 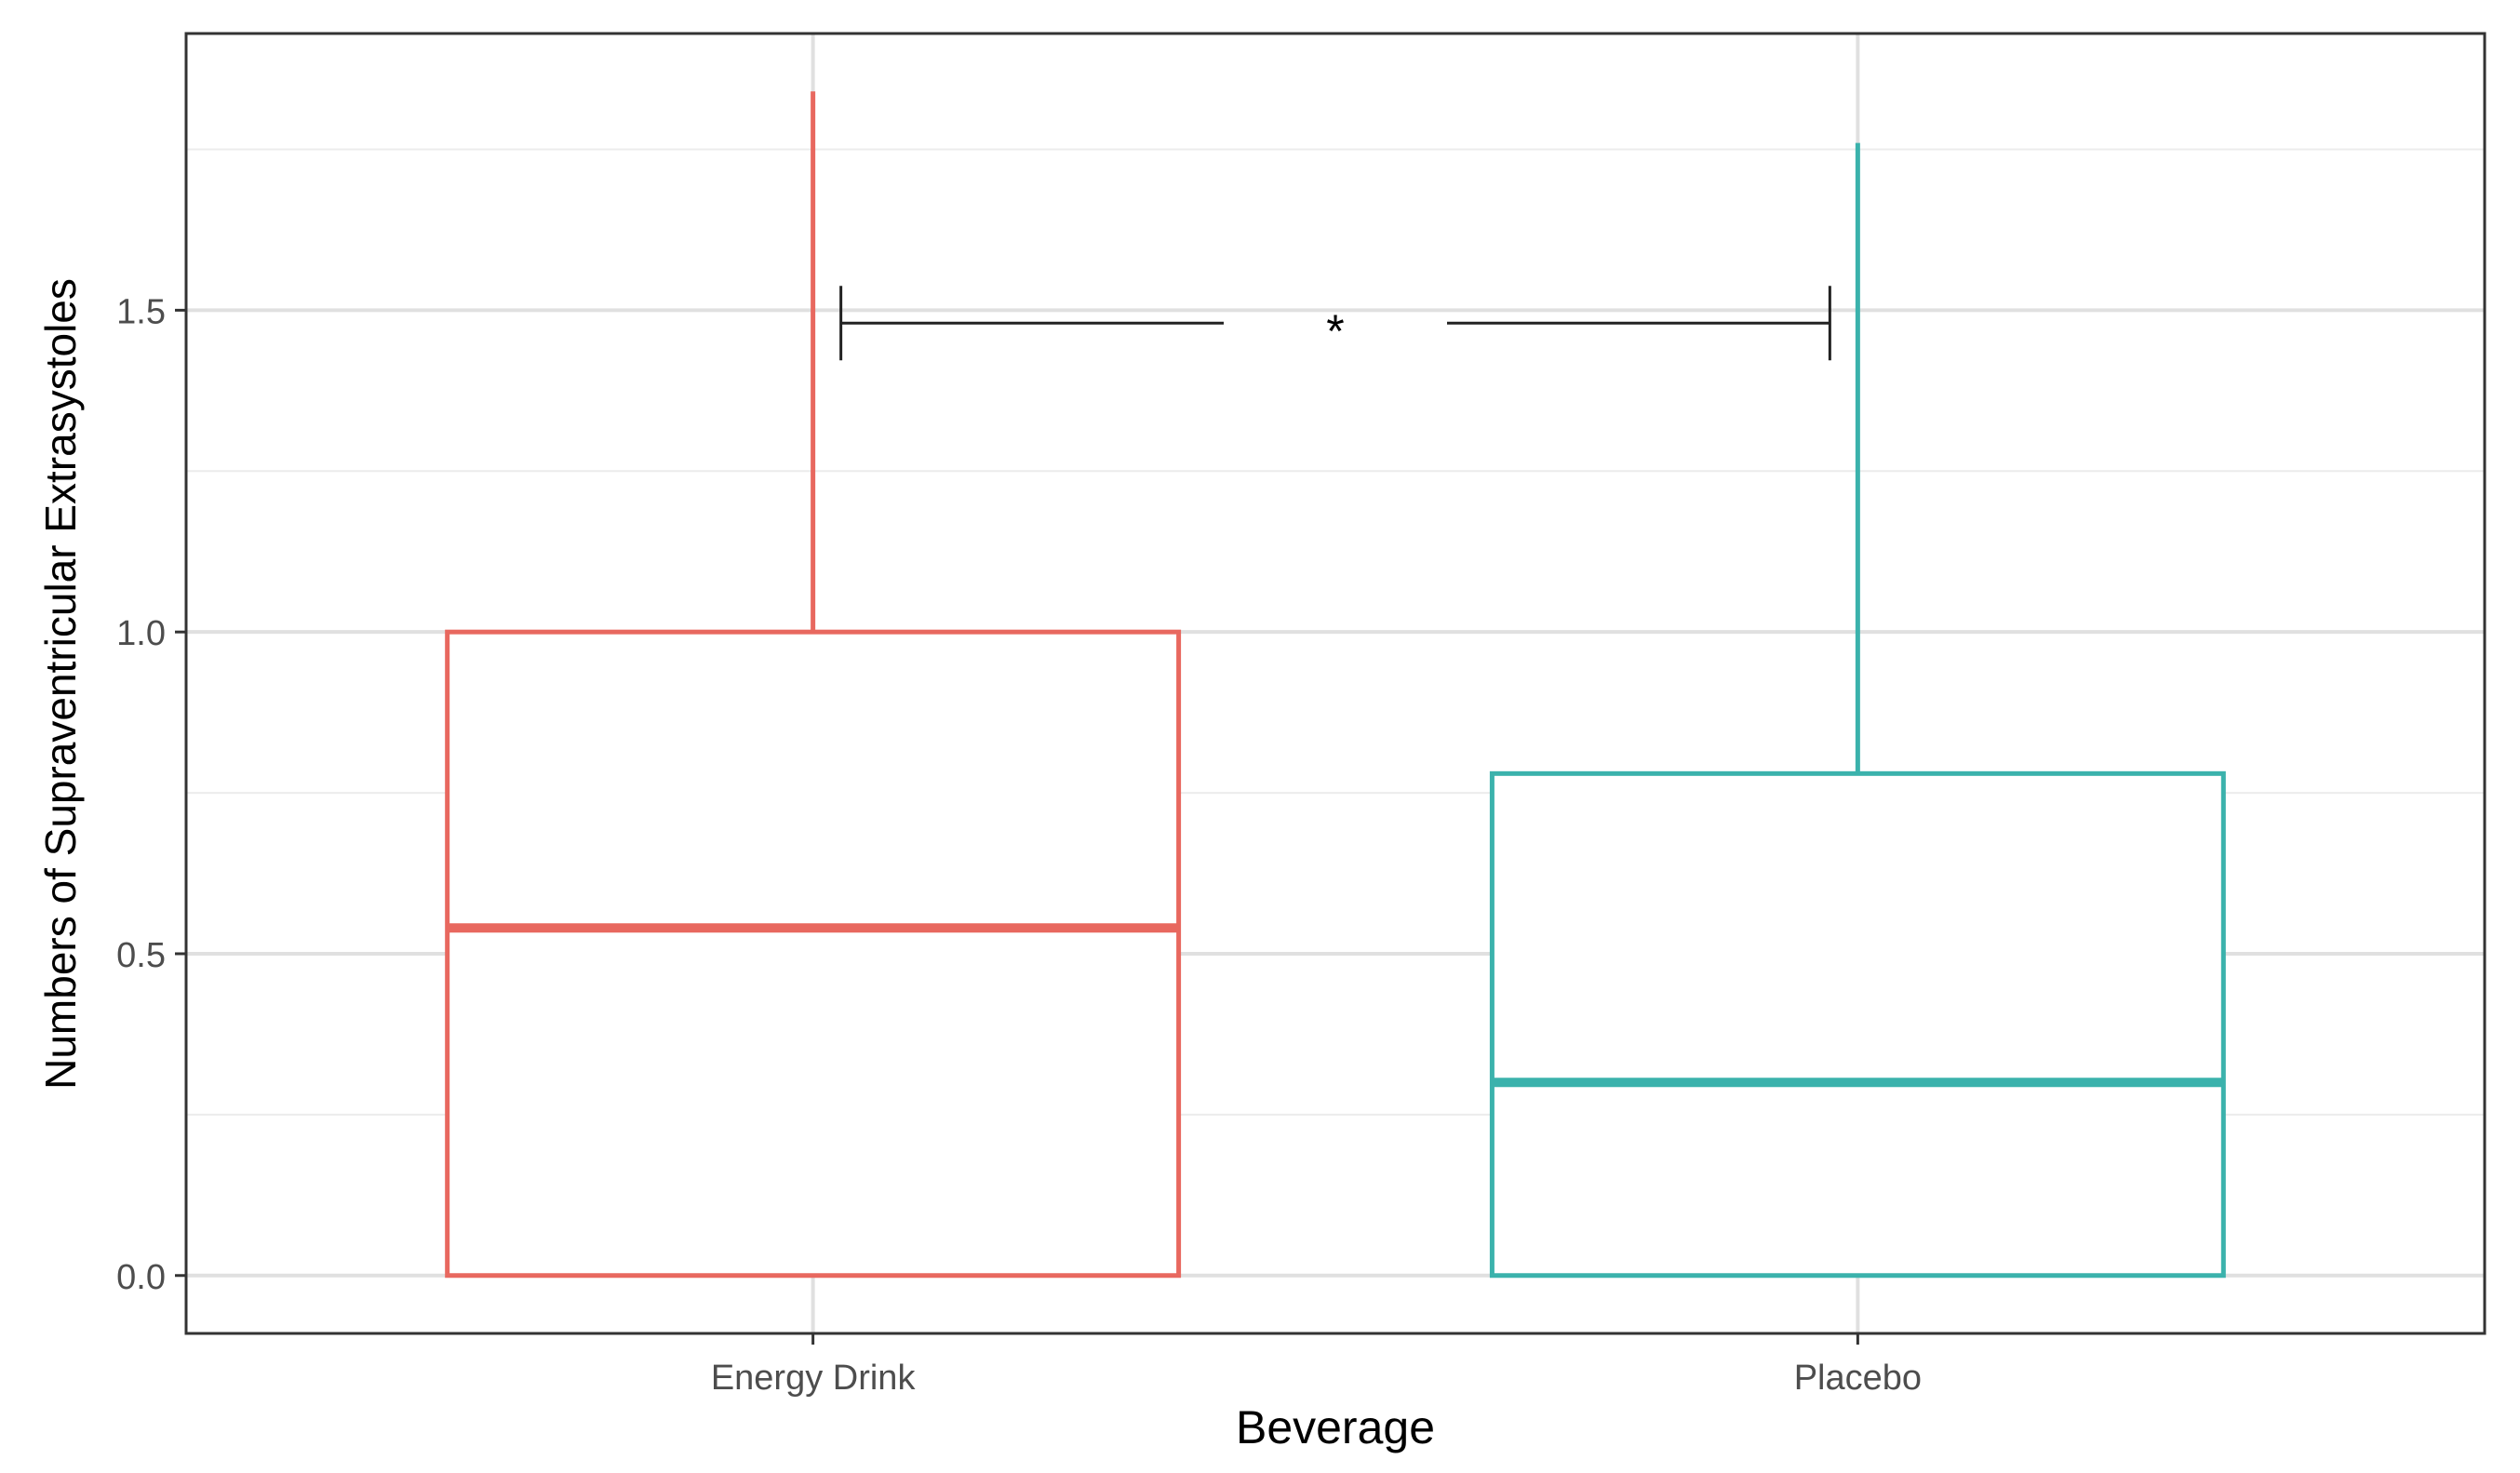 I want to click on x-tick-label: Energy Drink, so click(x=814, y=1378).